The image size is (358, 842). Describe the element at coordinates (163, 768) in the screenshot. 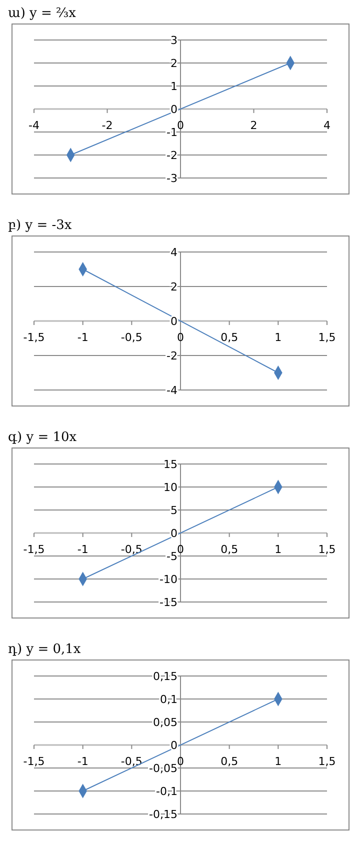

I see `y-tick-label: -0,05` at that location.